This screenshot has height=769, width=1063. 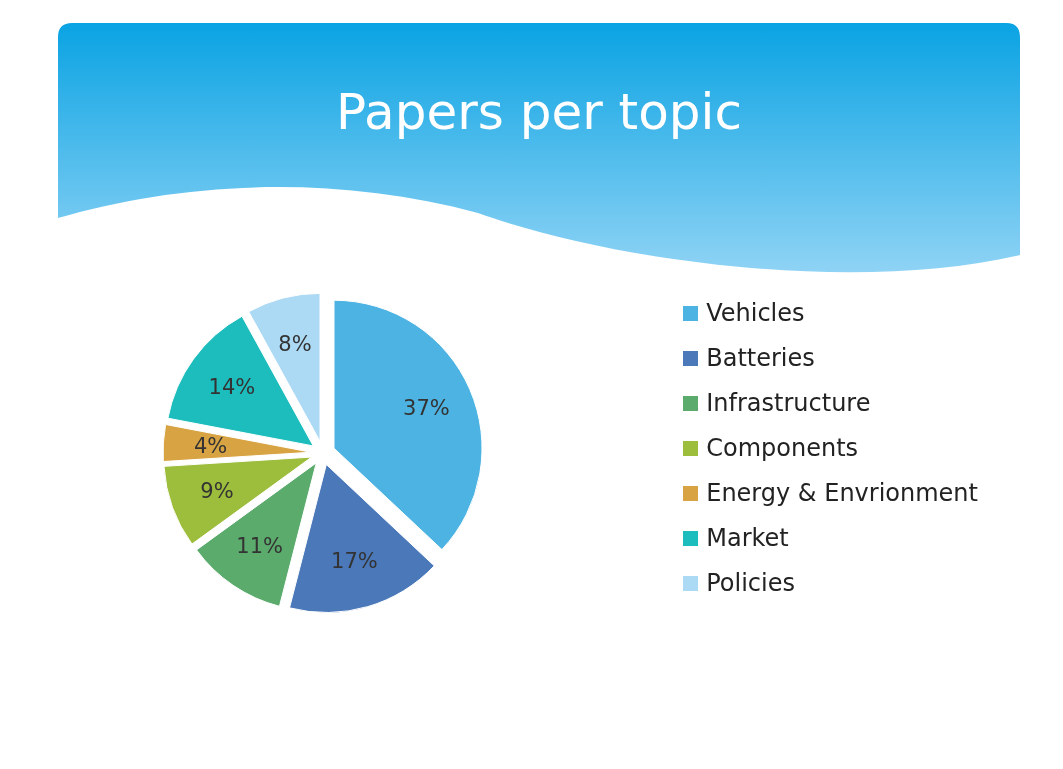 I want to click on legend-label: Batteries, so click(x=760, y=358).